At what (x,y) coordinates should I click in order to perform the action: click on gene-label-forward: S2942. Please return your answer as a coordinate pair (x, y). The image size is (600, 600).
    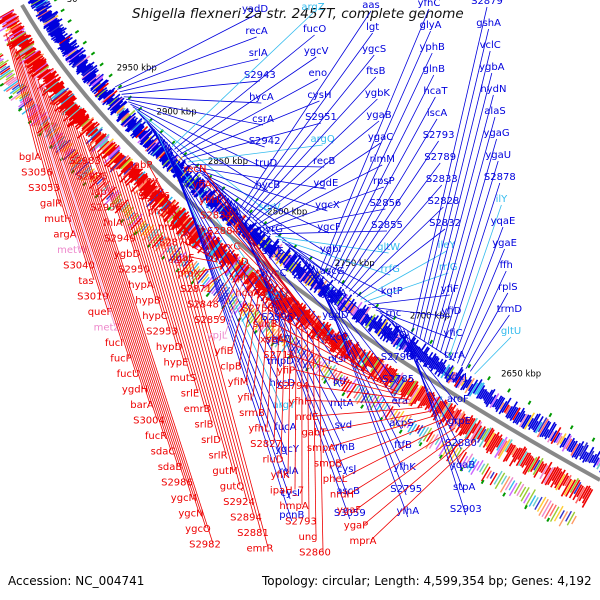
    Looking at the image, I should click on (265, 141).